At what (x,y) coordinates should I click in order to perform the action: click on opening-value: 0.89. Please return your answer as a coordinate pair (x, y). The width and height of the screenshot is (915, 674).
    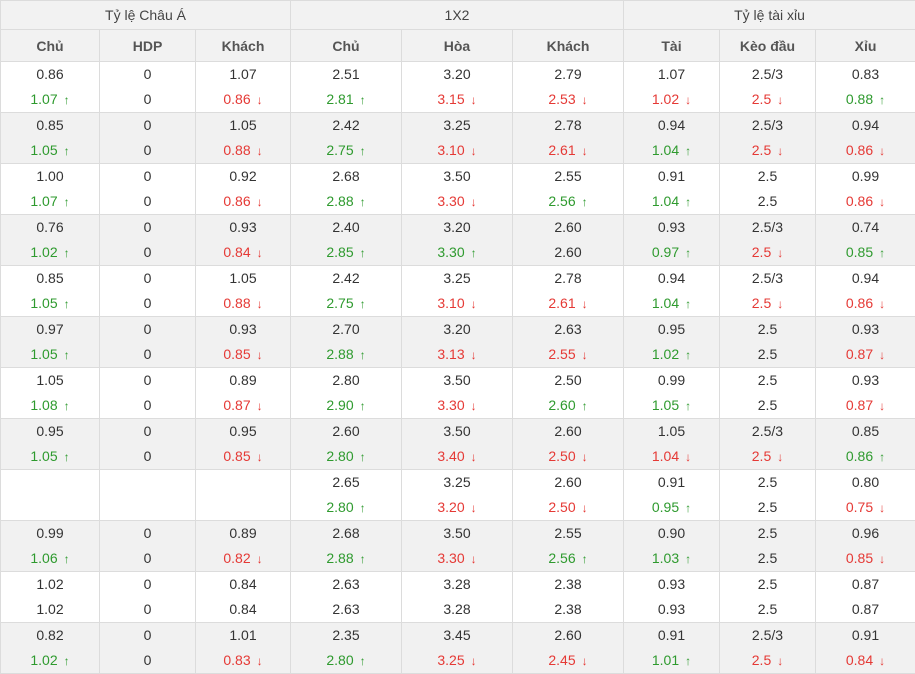
    Looking at the image, I should click on (243, 380).